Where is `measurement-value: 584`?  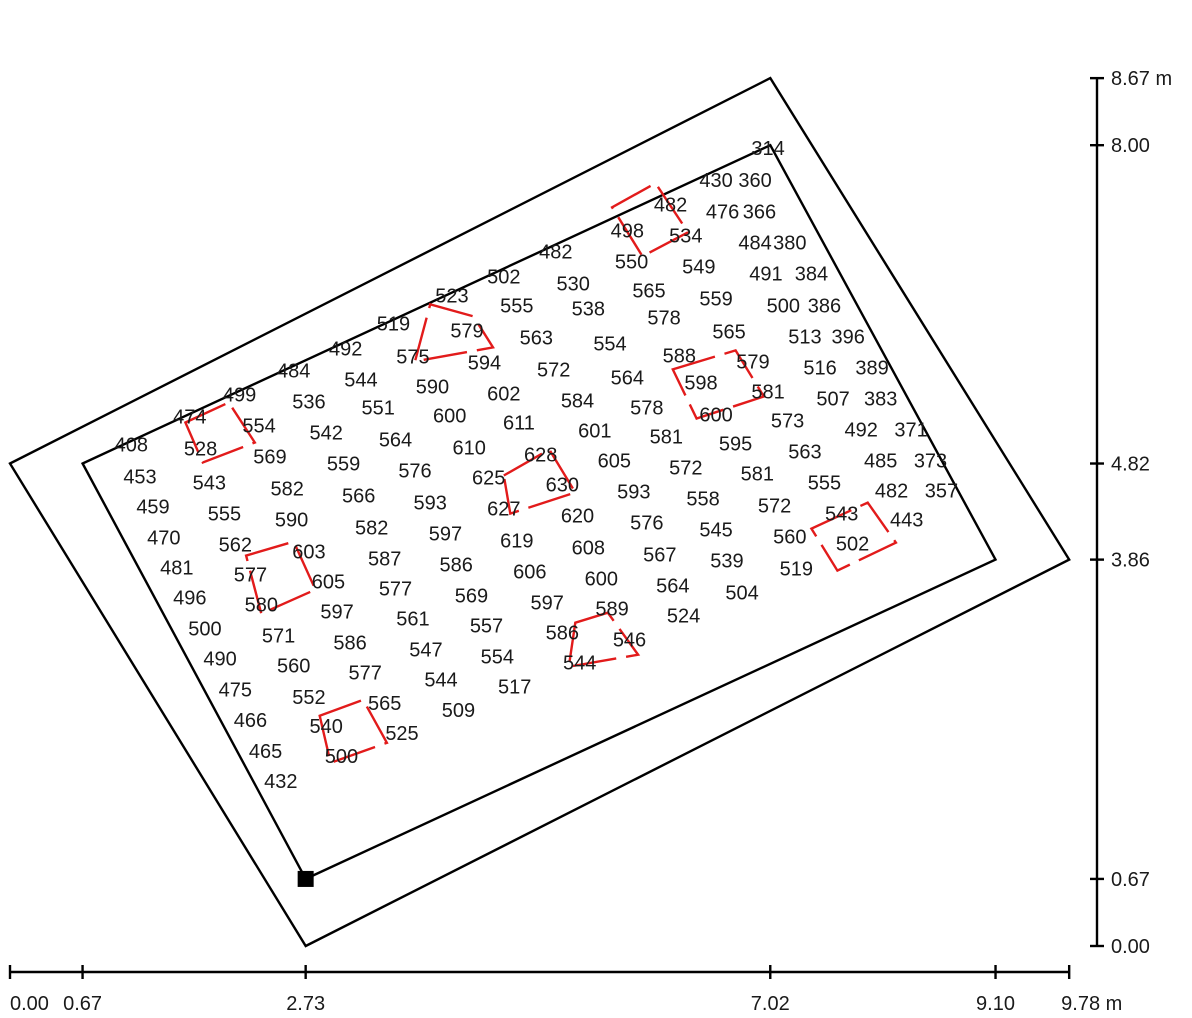 measurement-value: 584 is located at coordinates (577, 402).